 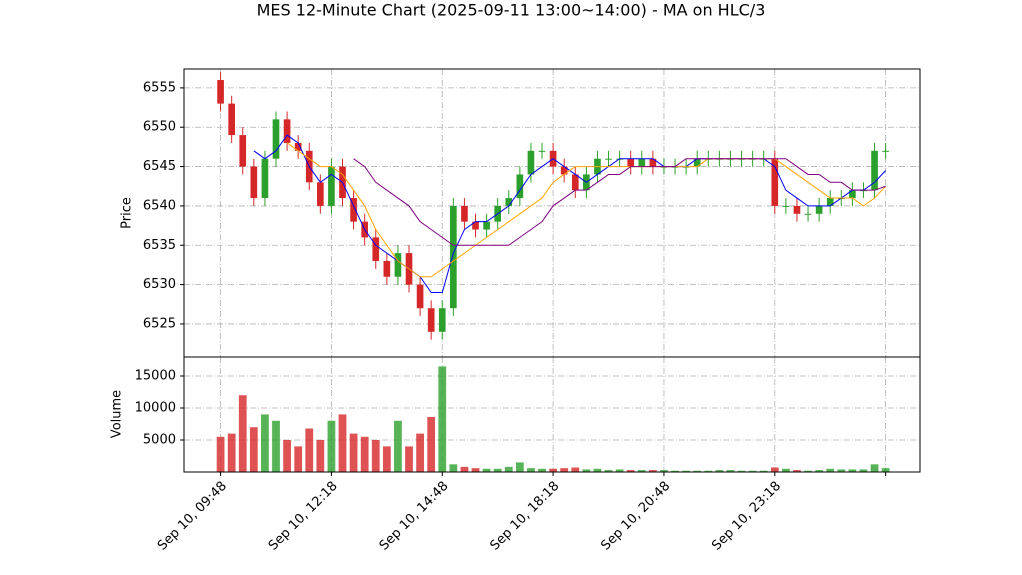 What do you see at coordinates (127, 213) in the screenshot?
I see `y-axis-label: Price` at bounding box center [127, 213].